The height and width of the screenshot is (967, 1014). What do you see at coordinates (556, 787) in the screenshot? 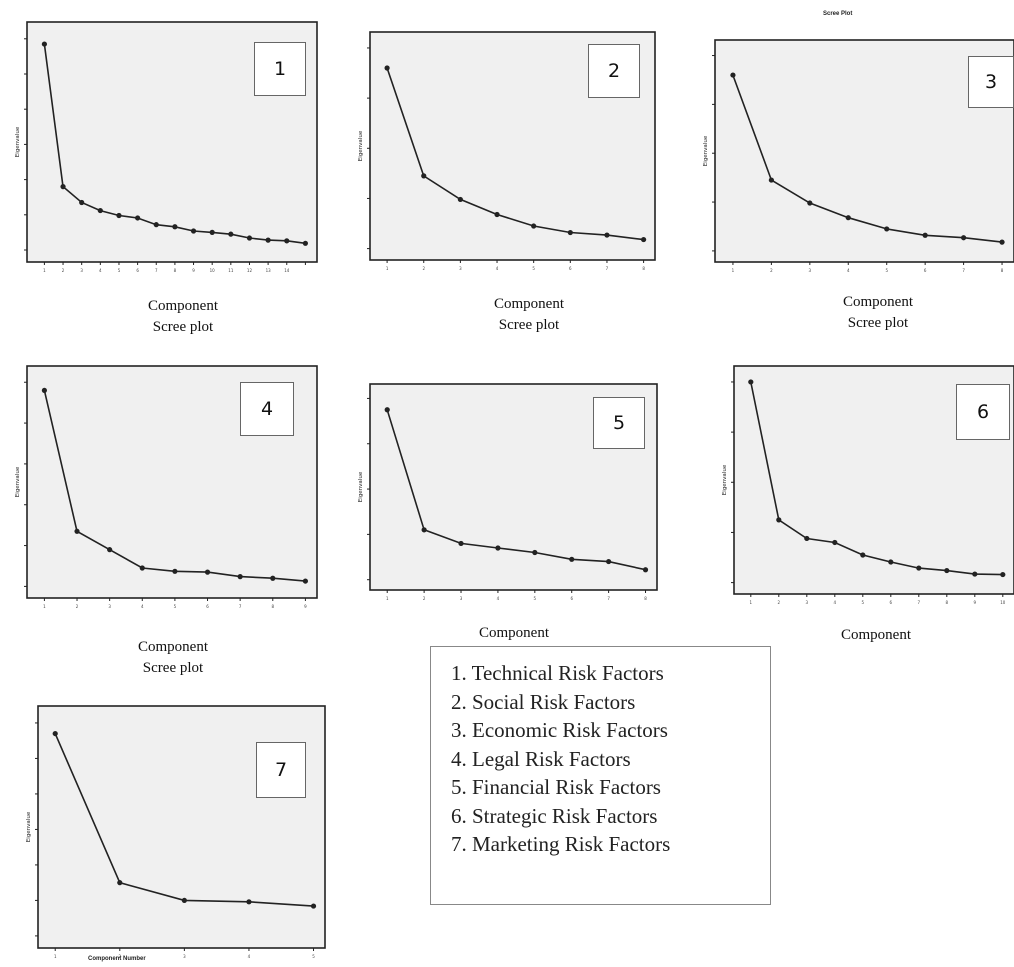
I see `legend-item-5: 5. Financial Risk Factors` at bounding box center [556, 787].